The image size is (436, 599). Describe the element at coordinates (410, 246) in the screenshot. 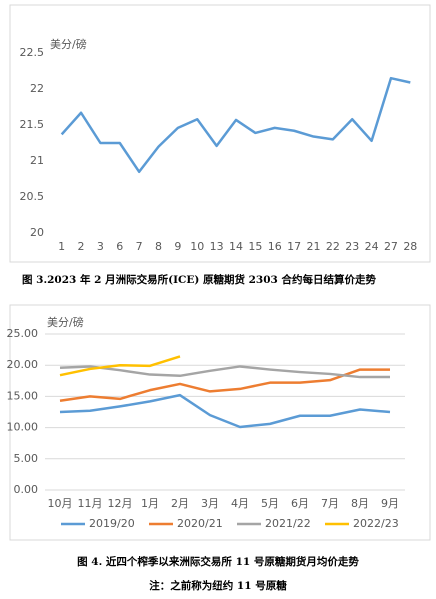

I see `x-tick-label: 28` at that location.